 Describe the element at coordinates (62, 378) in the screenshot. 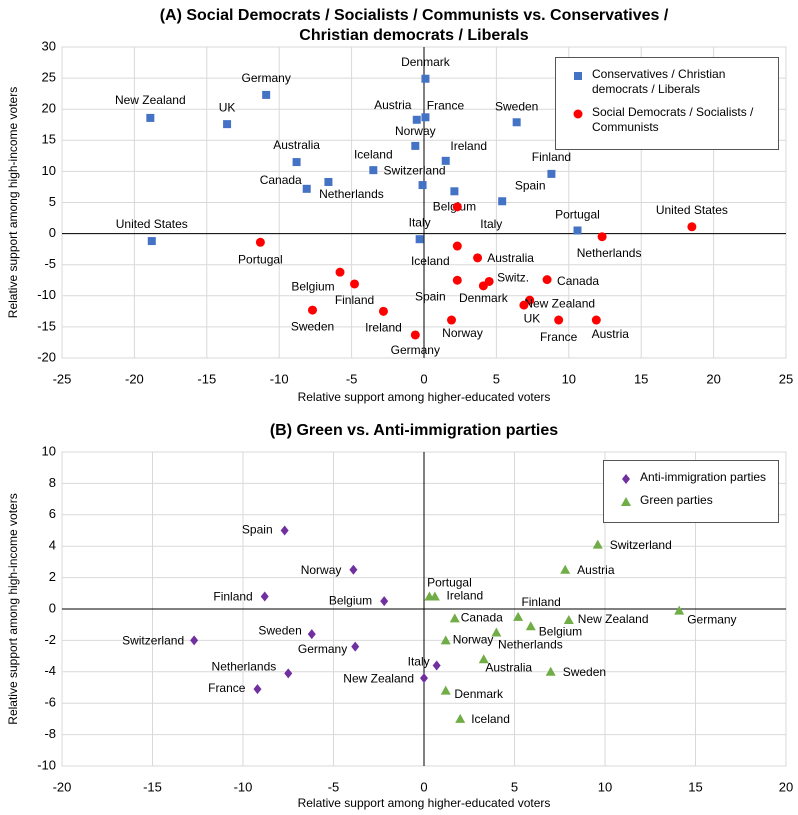

I see `x-tick-label: -25` at that location.